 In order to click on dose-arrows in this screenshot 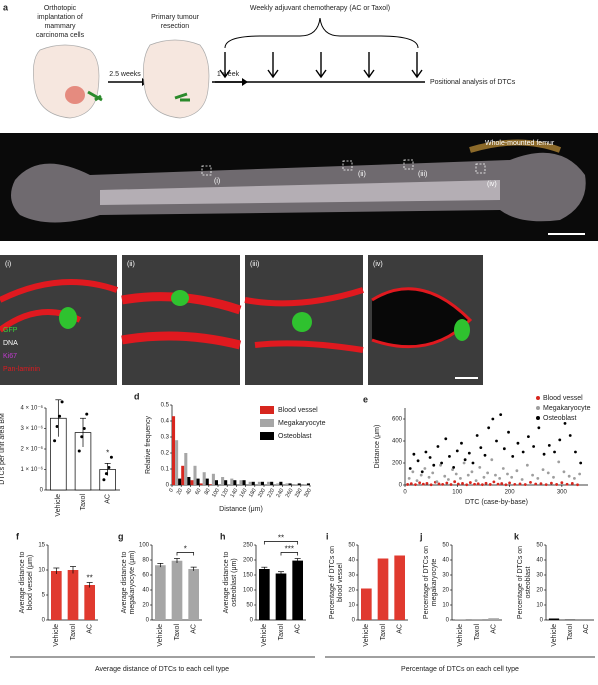, I will do `click(321, 65)`.